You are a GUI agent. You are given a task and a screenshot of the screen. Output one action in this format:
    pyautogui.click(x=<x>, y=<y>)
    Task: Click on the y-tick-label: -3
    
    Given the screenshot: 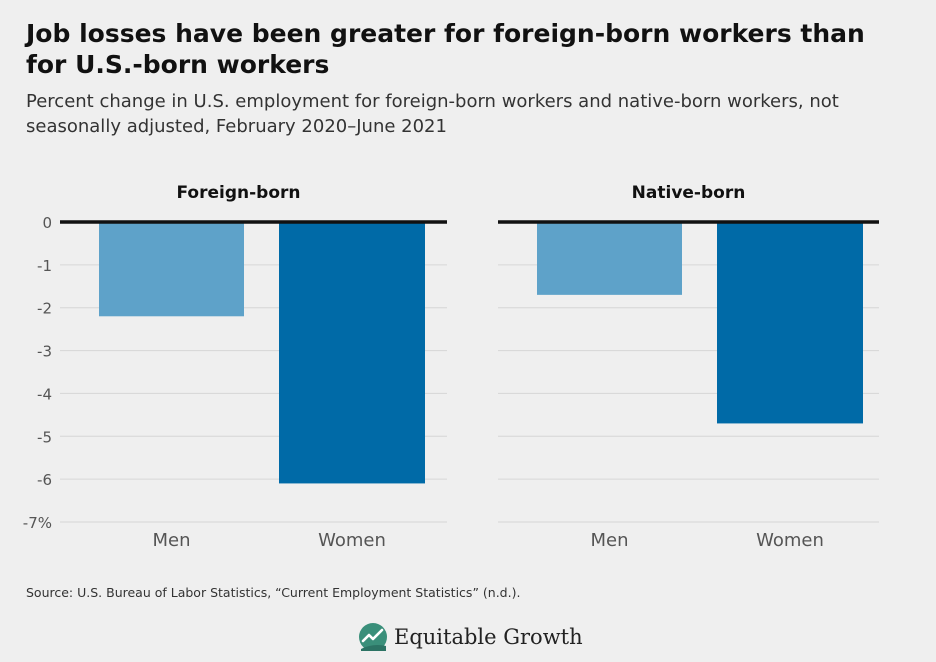 What is the action you would take?
    pyautogui.click(x=44, y=352)
    